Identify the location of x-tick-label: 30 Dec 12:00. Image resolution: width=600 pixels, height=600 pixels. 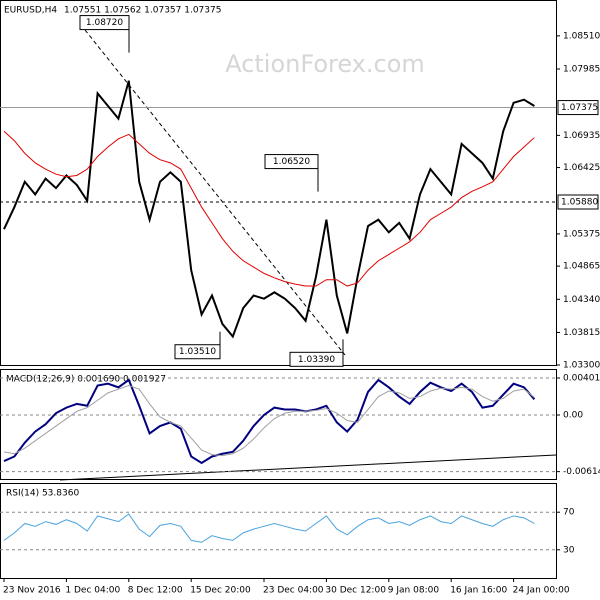
(355, 591).